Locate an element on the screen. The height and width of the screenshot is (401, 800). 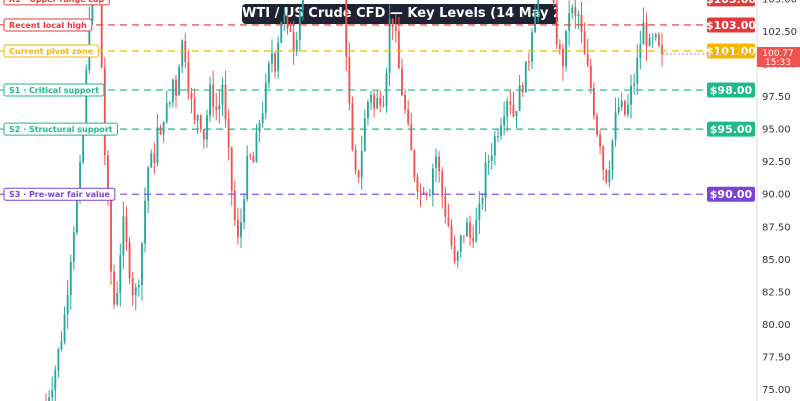
level-badge-label: $103.00 is located at coordinates (731, 25).